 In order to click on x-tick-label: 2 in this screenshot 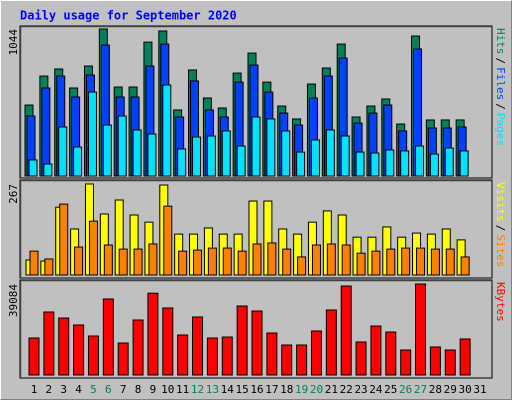, I will do `click(49, 389)`.